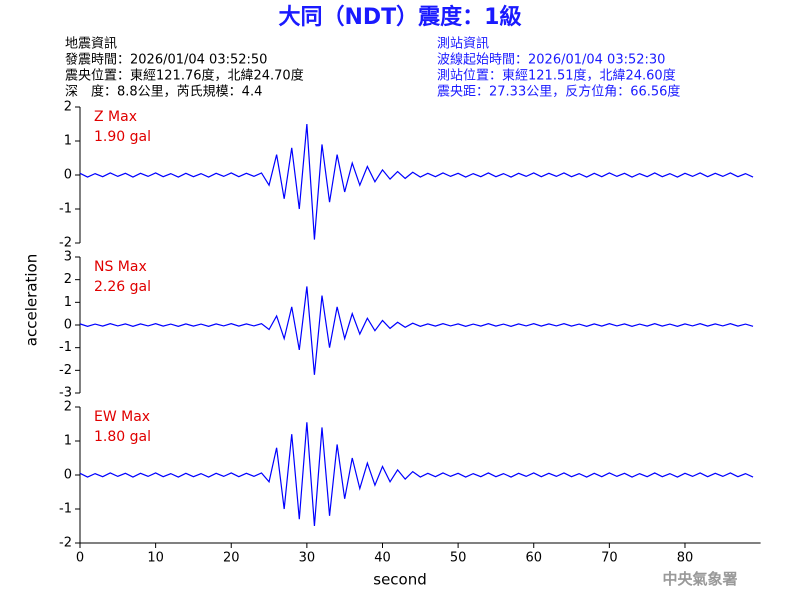 The width and height of the screenshot is (800, 600). Describe the element at coordinates (184, 76) in the screenshot. I see `quake-info-line: 震央位置：東經121.76度，北緯24.70度` at that location.